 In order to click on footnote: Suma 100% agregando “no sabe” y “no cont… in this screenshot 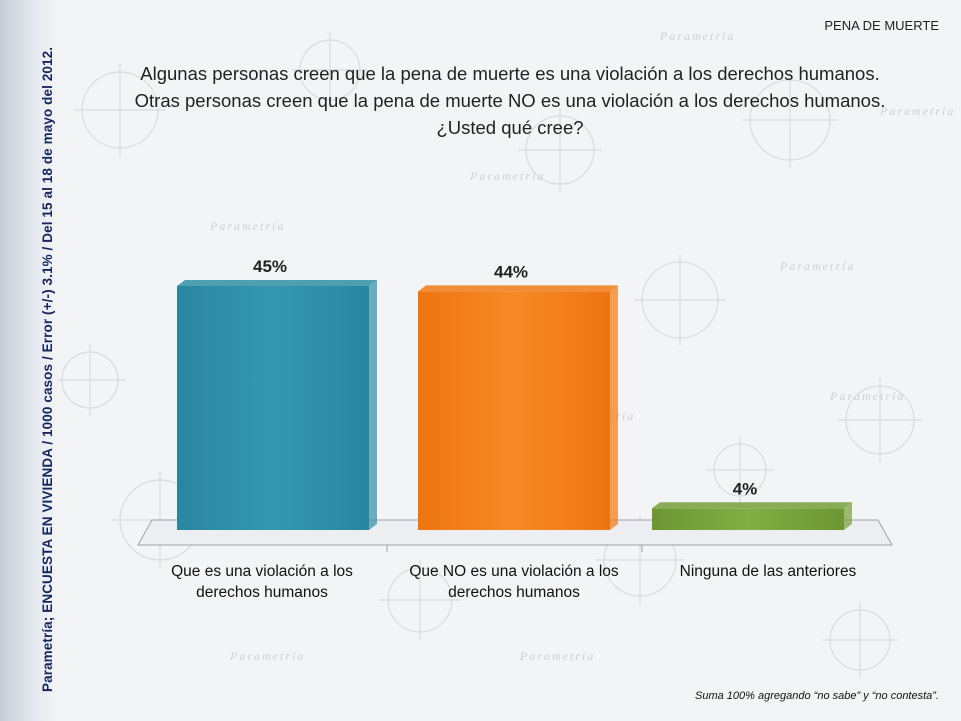, I will do `click(817, 696)`.